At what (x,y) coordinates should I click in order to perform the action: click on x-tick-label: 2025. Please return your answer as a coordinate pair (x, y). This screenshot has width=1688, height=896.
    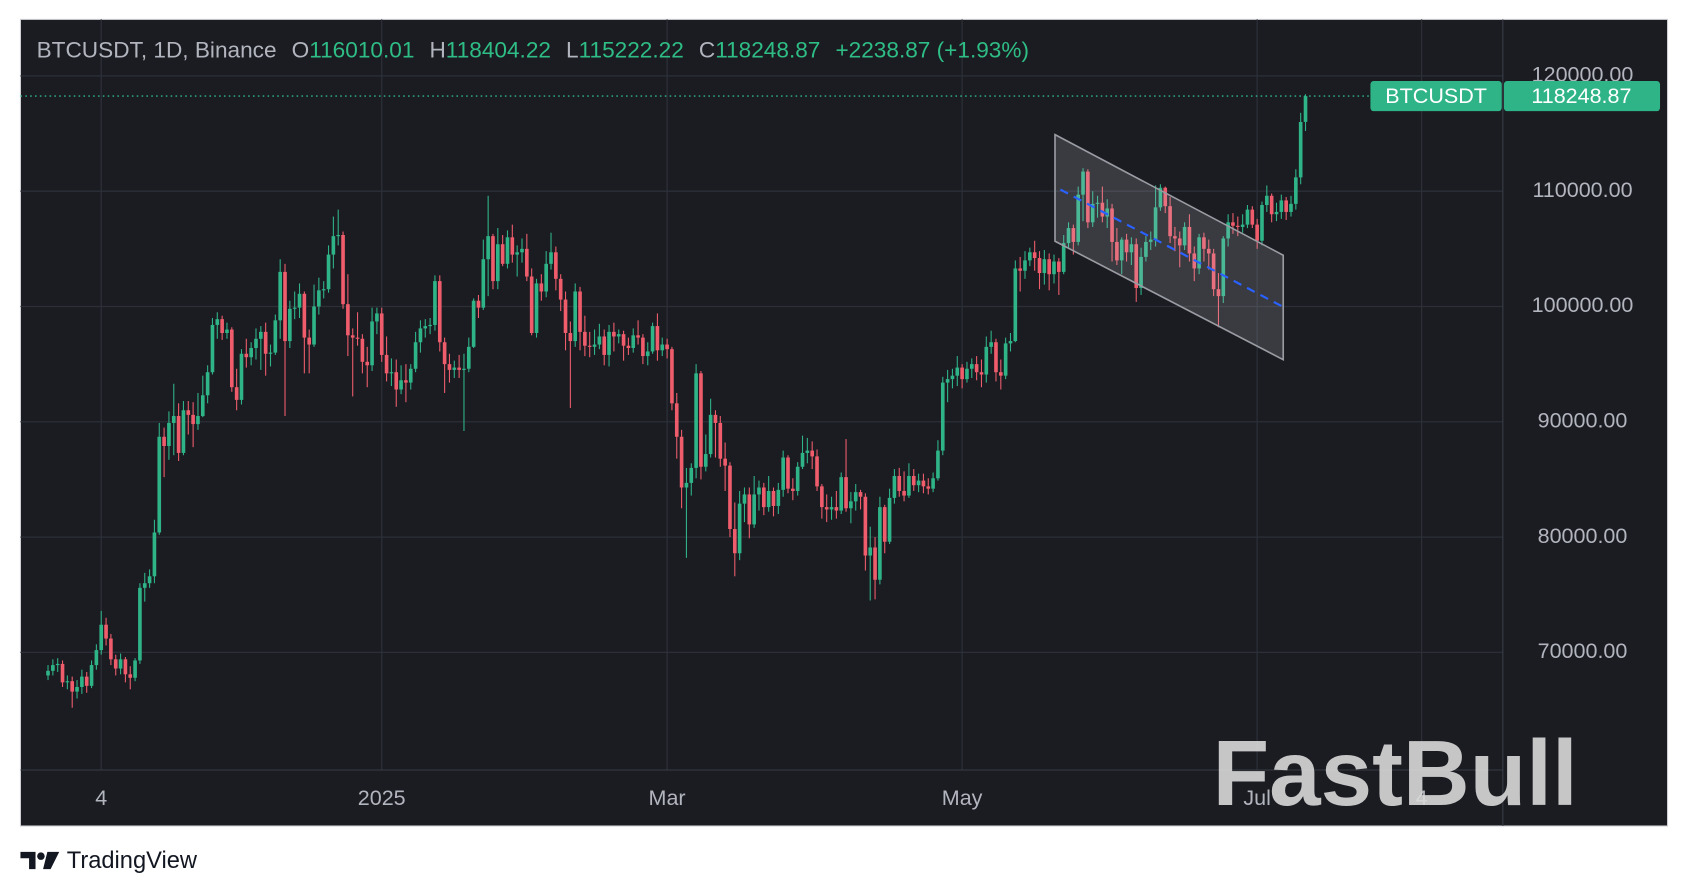
    Looking at the image, I should click on (382, 798).